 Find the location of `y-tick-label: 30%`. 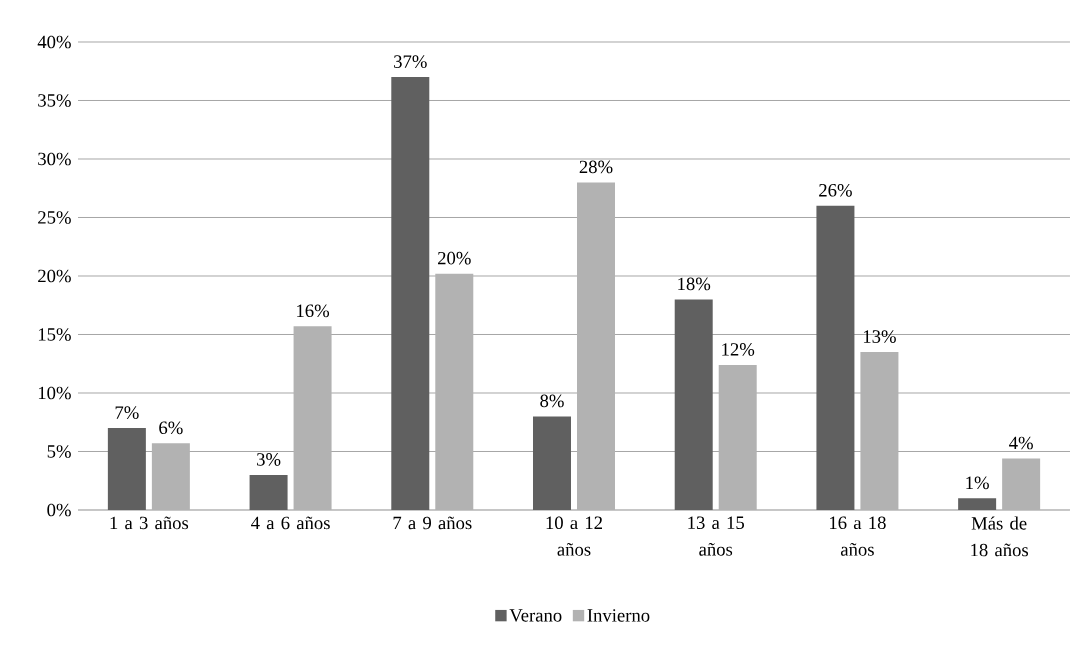

y-tick-label: 30% is located at coordinates (54, 159).